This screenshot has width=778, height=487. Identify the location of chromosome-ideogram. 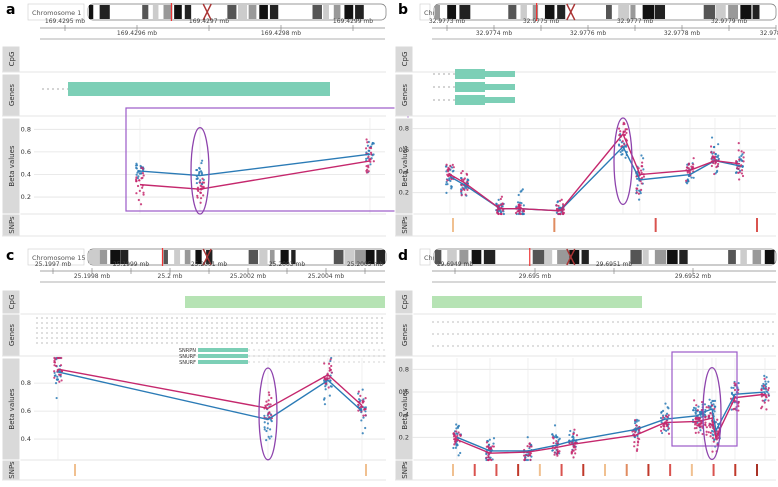
(605, 257).